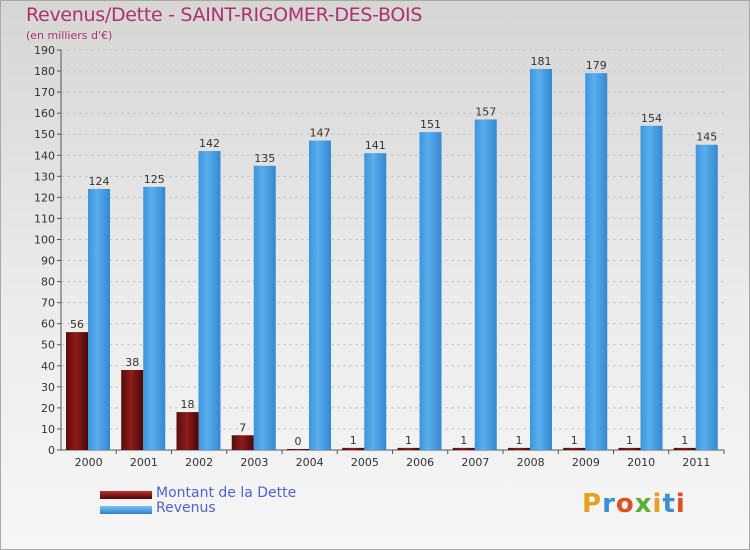  What do you see at coordinates (44, 113) in the screenshot?
I see `y-tick-label: 160` at bounding box center [44, 113].